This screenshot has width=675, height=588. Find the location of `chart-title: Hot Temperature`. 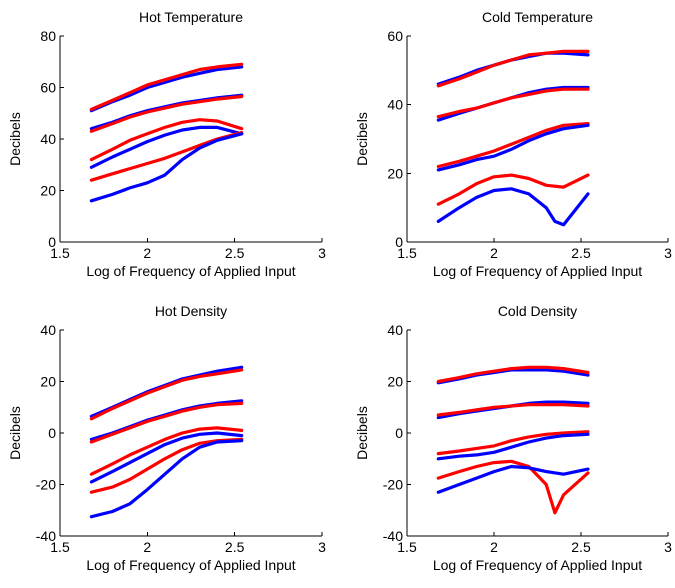

chart-title: Hot Temperature is located at coordinates (191, 17).